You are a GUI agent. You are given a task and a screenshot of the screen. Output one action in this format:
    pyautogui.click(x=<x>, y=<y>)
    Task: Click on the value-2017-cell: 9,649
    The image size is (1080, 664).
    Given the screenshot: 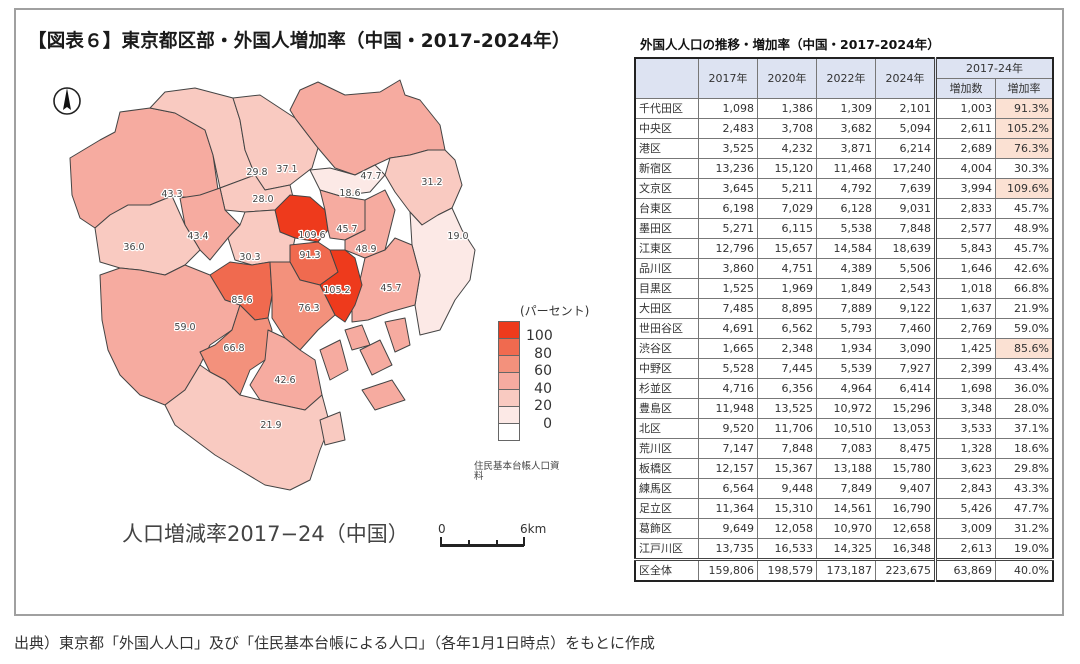 What is the action you would take?
    pyautogui.click(x=728, y=528)
    